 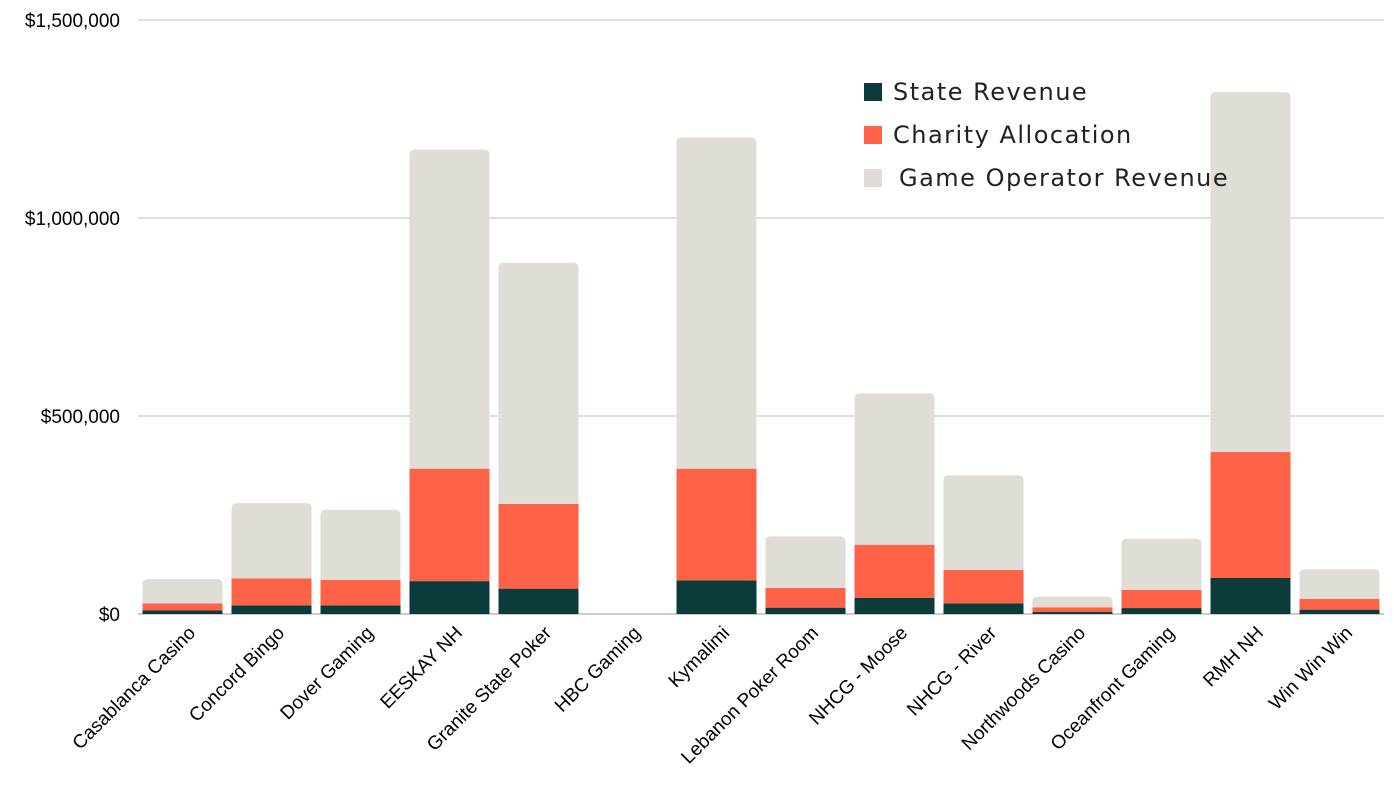 I want to click on legend-label: Charity Allocation, so click(x=1013, y=135).